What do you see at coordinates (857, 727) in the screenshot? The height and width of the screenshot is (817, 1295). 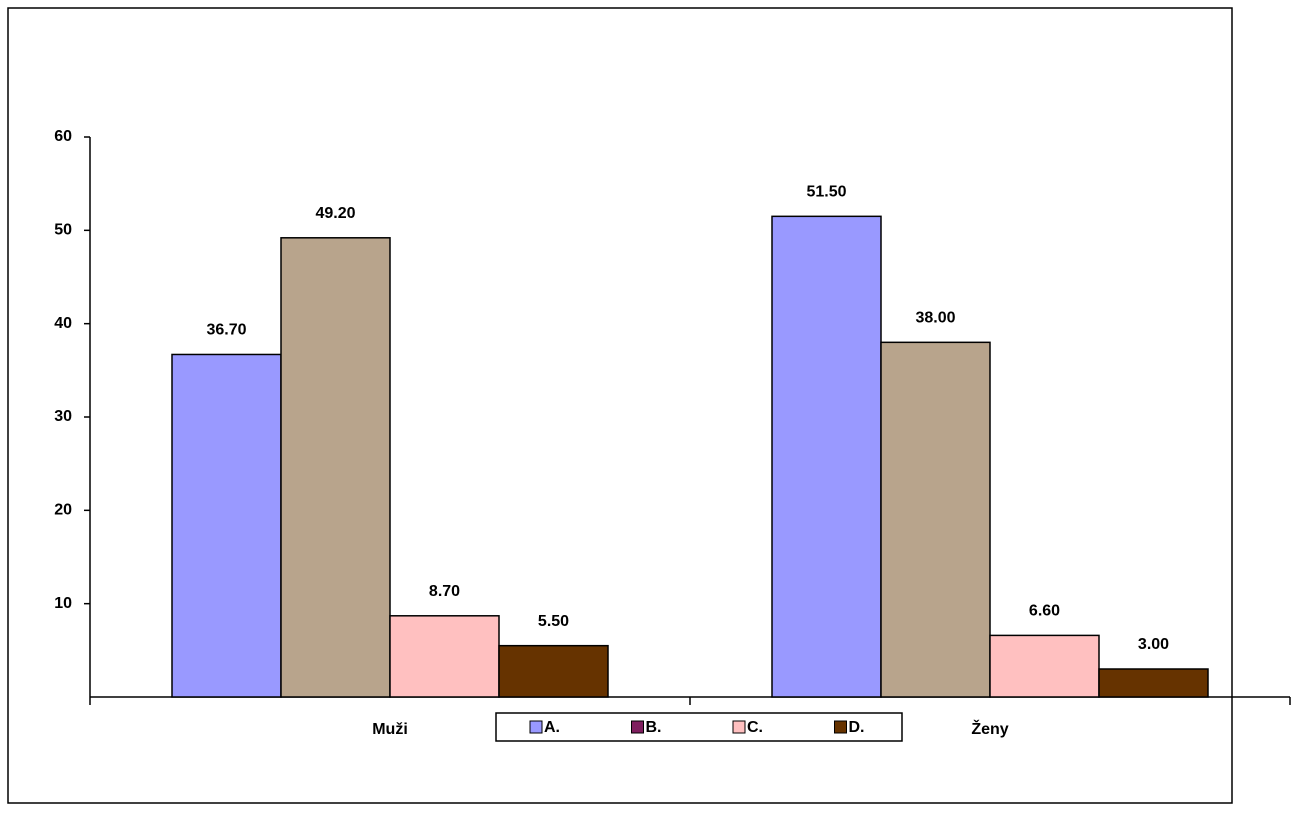 I see `legend-label: D.` at bounding box center [857, 727].